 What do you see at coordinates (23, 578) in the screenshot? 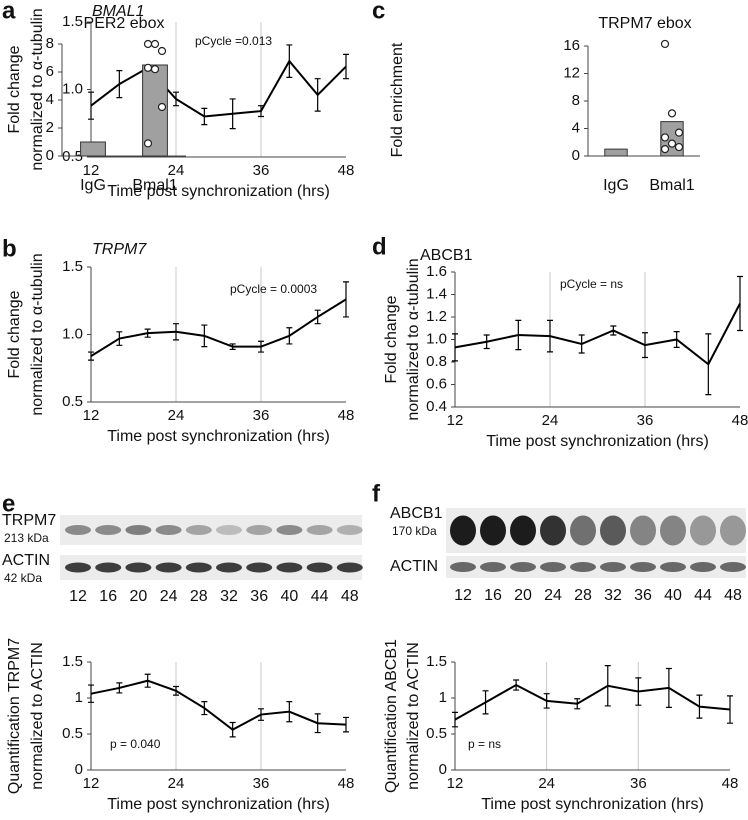
I see `blot-size: 42 kDa` at bounding box center [23, 578].